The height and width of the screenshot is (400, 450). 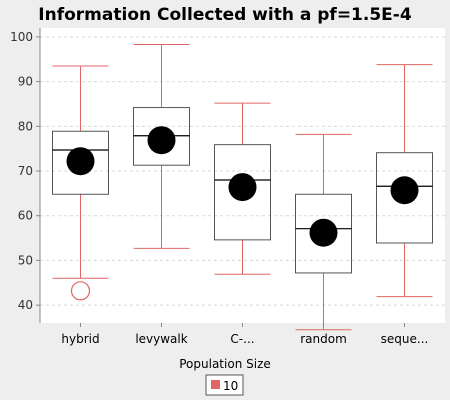 I want to click on box-random, so click(x=323, y=232).